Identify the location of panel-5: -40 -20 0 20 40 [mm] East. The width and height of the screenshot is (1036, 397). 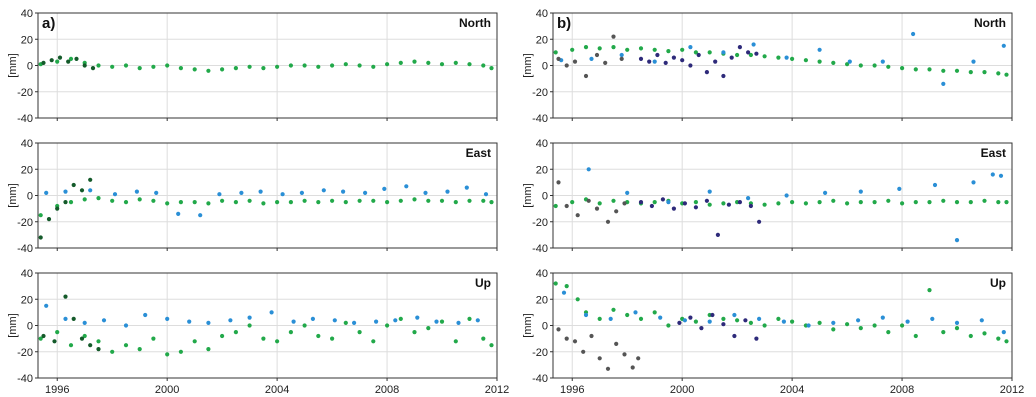
(767, 196).